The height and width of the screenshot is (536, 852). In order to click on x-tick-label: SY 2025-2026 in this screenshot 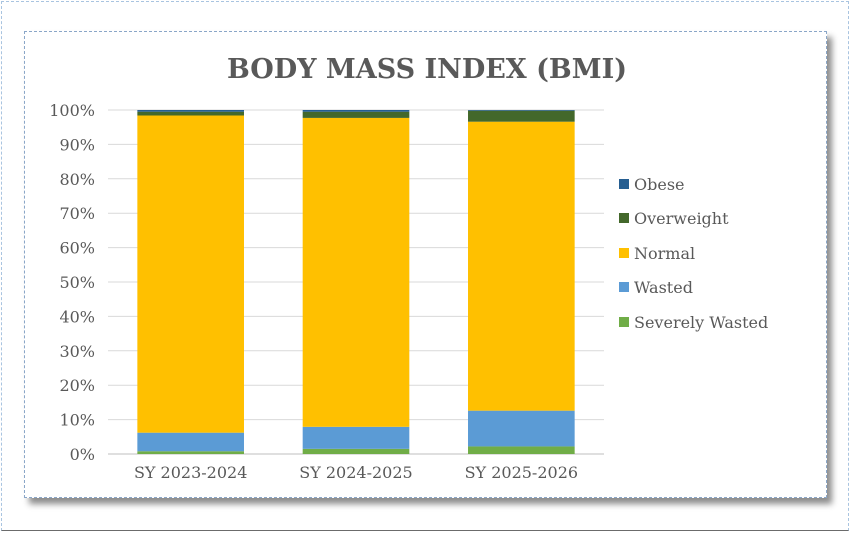, I will do `click(521, 472)`.